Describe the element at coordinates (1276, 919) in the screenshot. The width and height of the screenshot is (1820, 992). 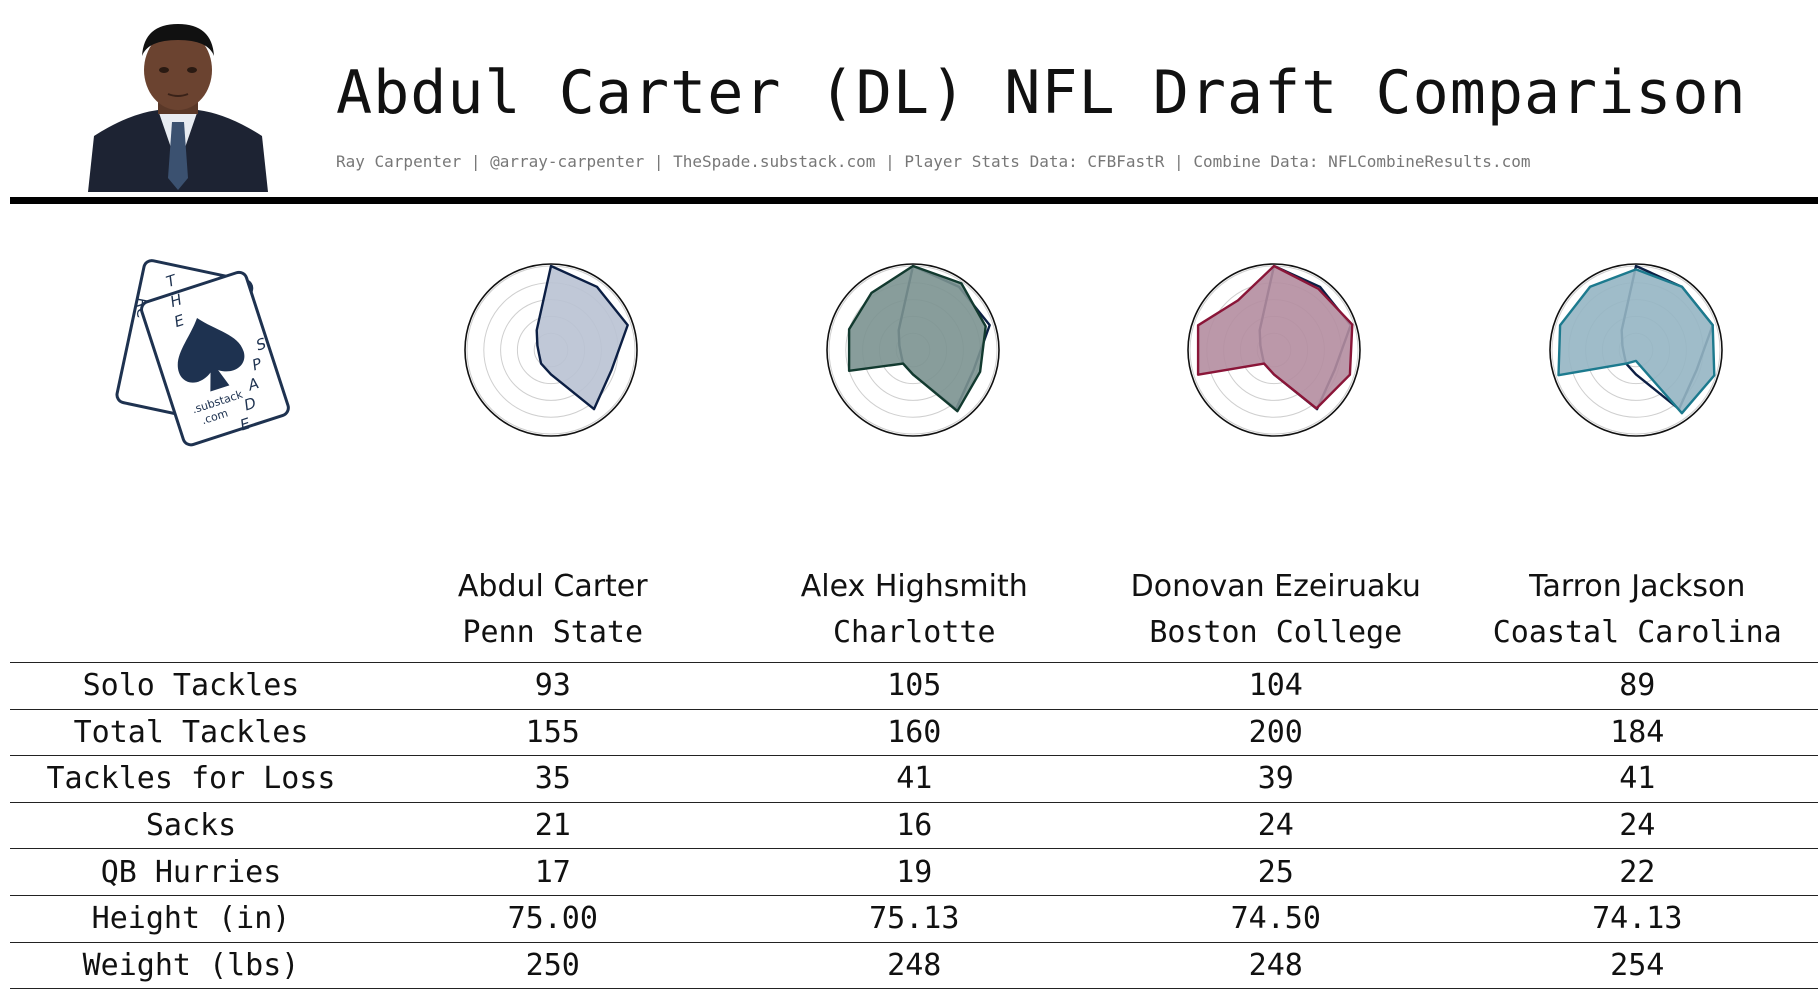
I see `cell-value: 74.50` at that location.